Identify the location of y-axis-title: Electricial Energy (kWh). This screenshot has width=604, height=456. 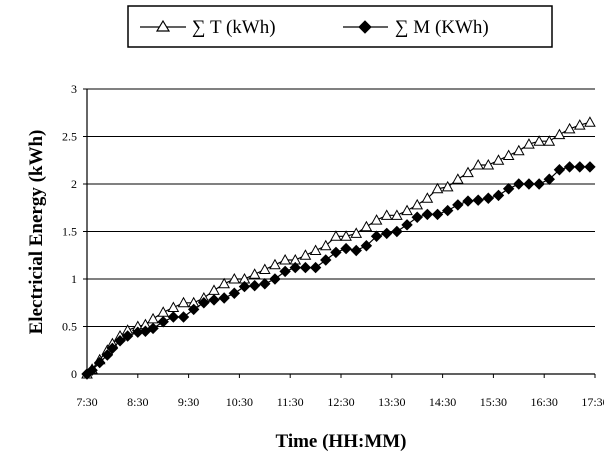
(36, 232).